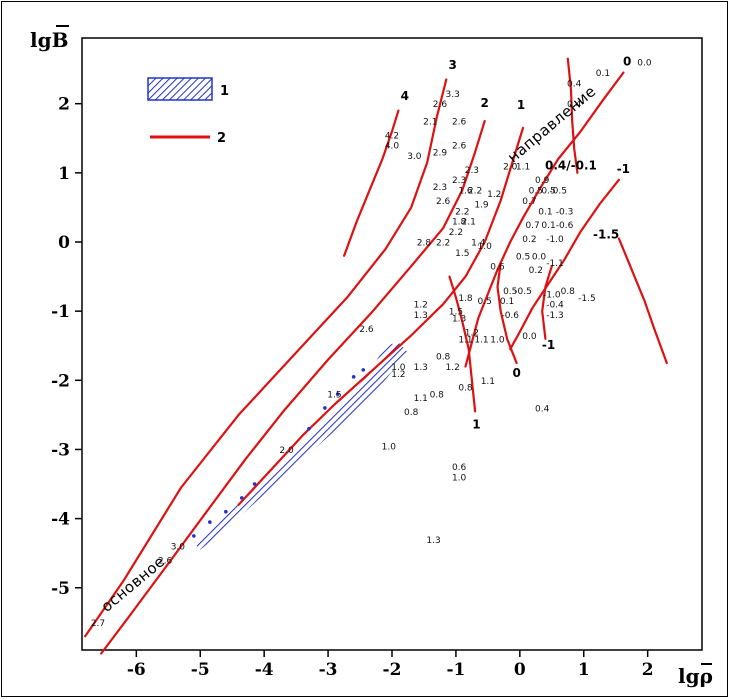  I want to click on curve-label: 1, so click(521, 105).